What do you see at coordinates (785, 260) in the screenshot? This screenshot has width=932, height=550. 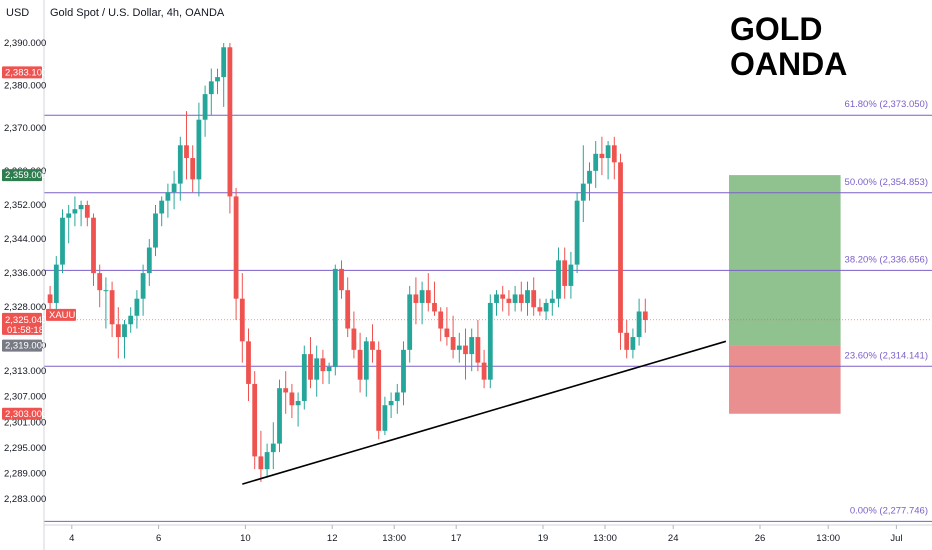 I see `profit-zone` at bounding box center [785, 260].